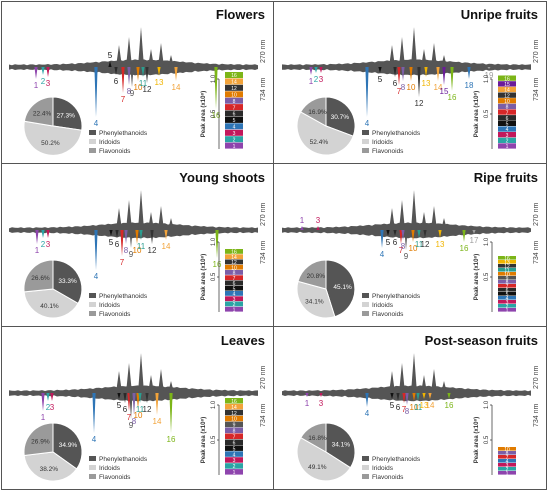 This screenshot has height=493, width=550. Describe the element at coordinates (487, 404) in the screenshot. I see `bar-tick-label: 1.0` at that location.